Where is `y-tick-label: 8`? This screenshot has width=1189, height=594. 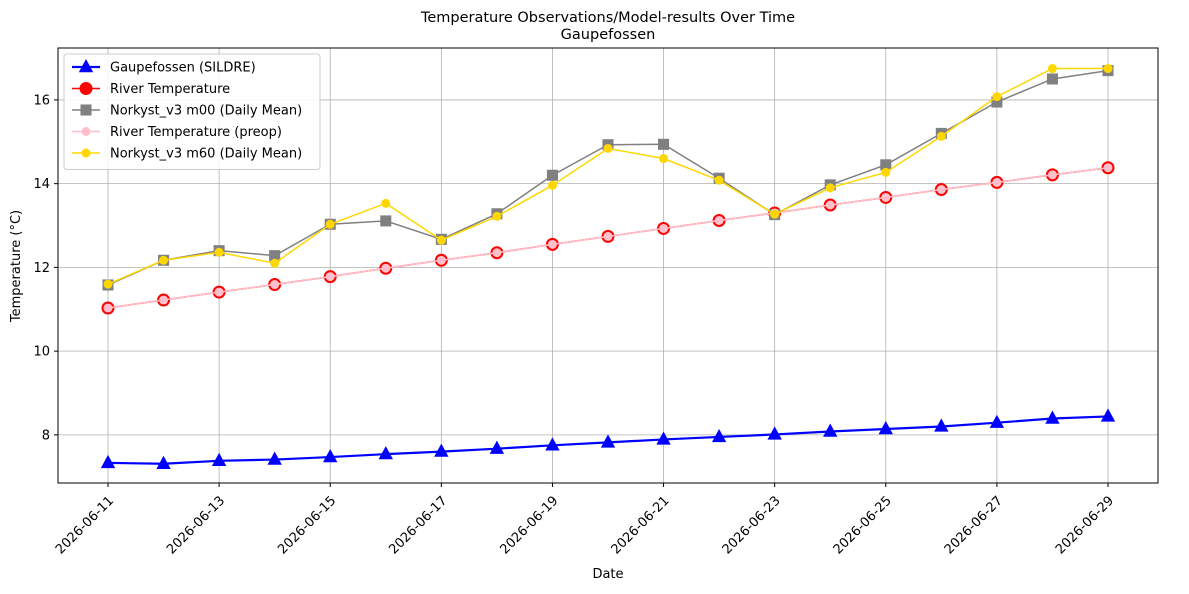
y-tick-label: 8 is located at coordinates (46, 435).